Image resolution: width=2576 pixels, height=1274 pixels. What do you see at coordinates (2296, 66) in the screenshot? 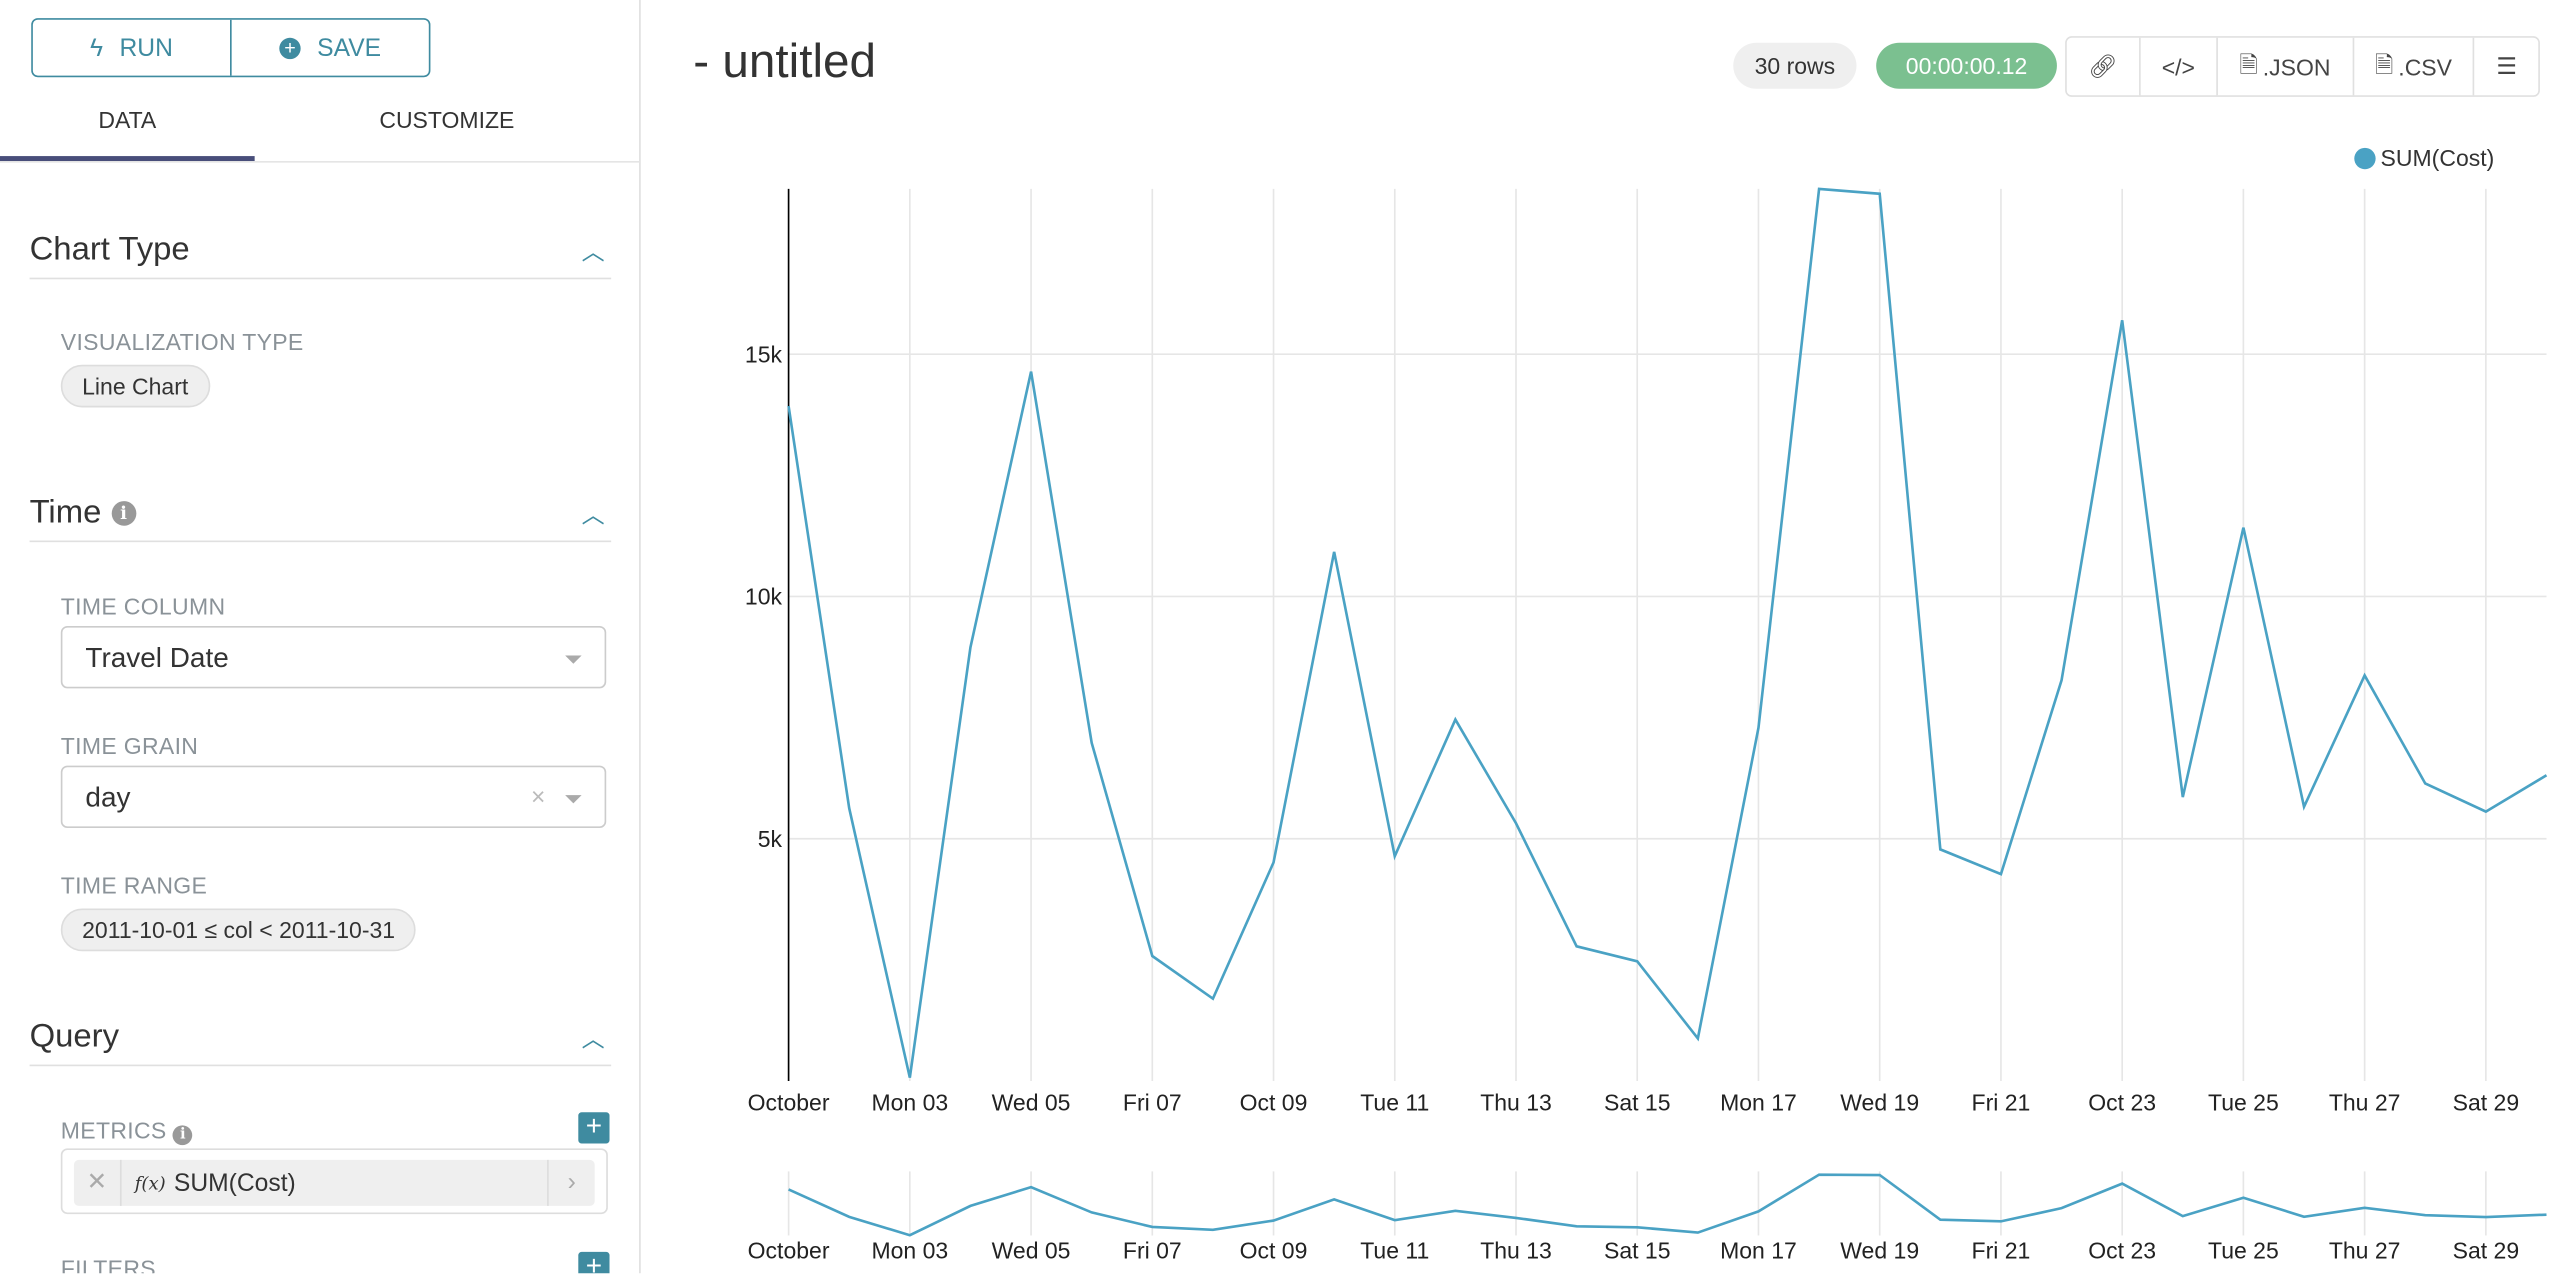
I see `json-label: .JSON` at bounding box center [2296, 66].